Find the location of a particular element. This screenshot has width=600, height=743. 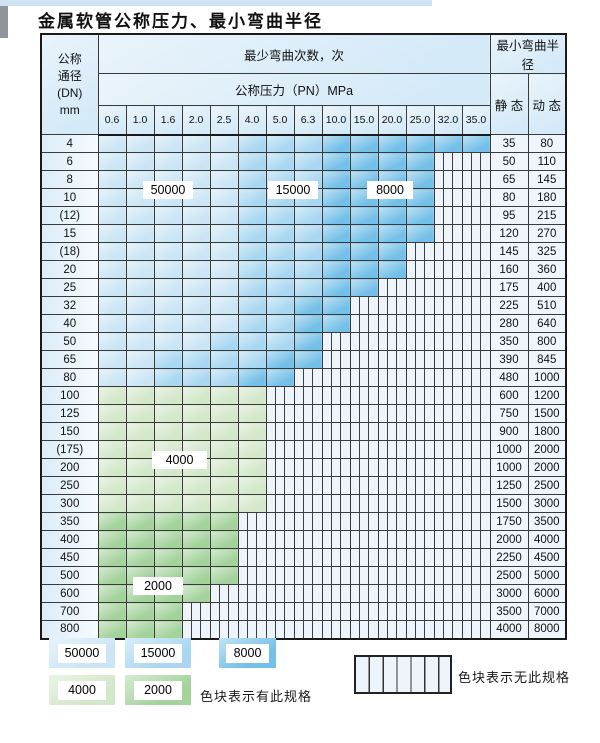

dynamic-radius-cell: 1000 is located at coordinates (547, 377).